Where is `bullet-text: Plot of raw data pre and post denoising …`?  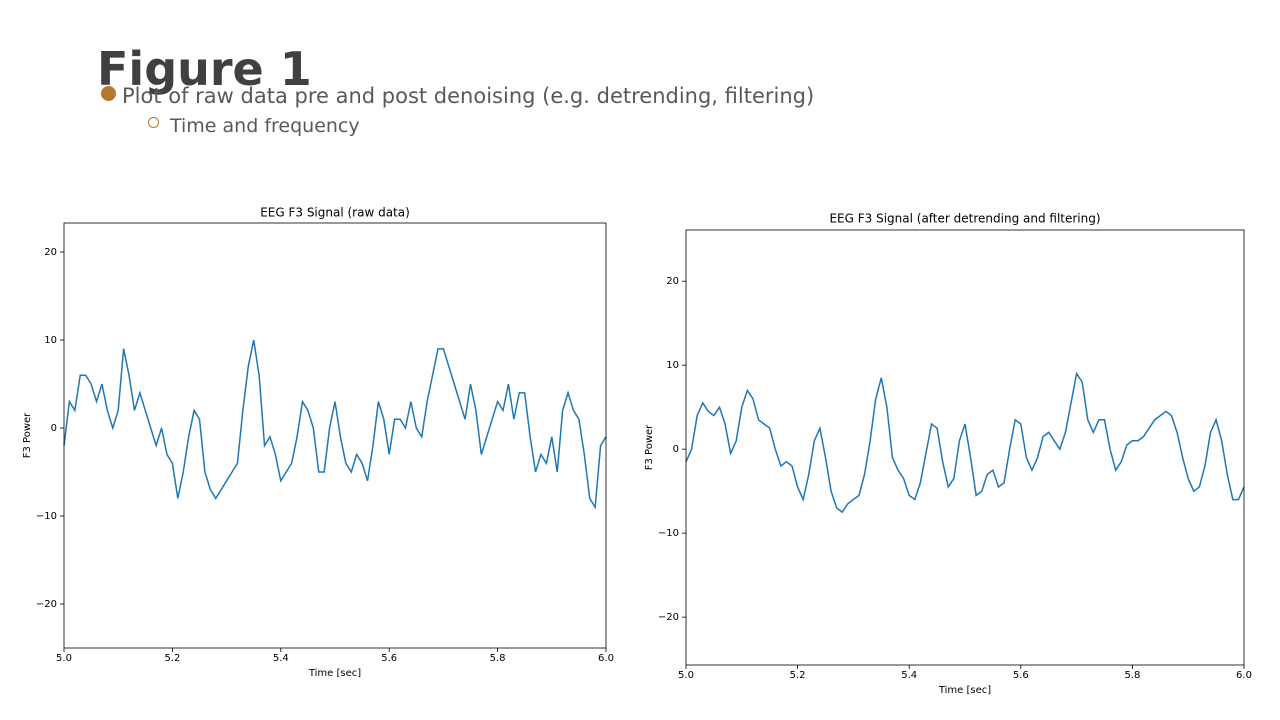
bullet-text: Plot of raw data pre and post denoising … is located at coordinates (468, 96).